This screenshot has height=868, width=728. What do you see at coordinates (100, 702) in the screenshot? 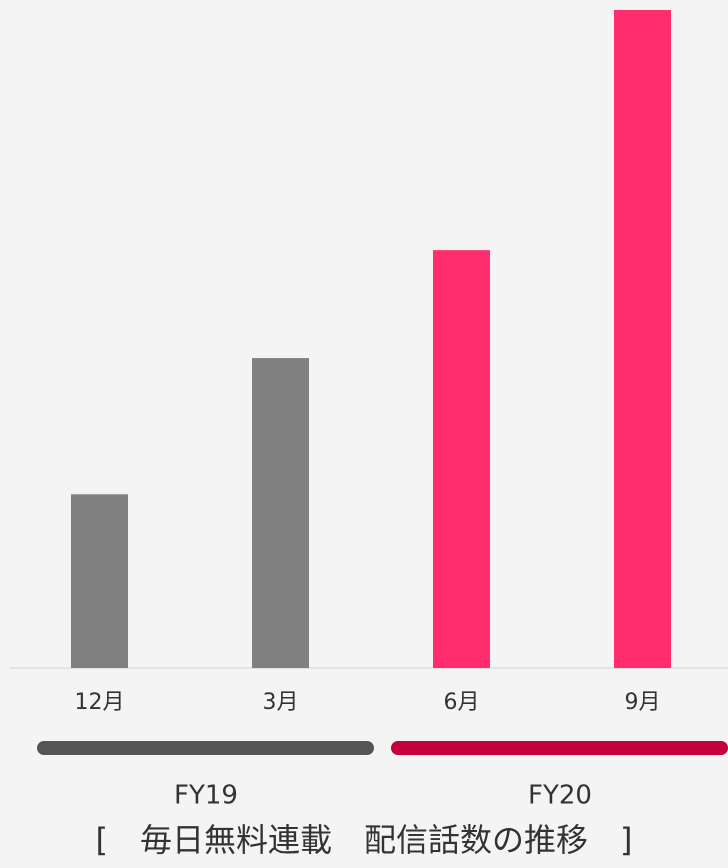
I see `x-tick-label: 12月` at bounding box center [100, 702].